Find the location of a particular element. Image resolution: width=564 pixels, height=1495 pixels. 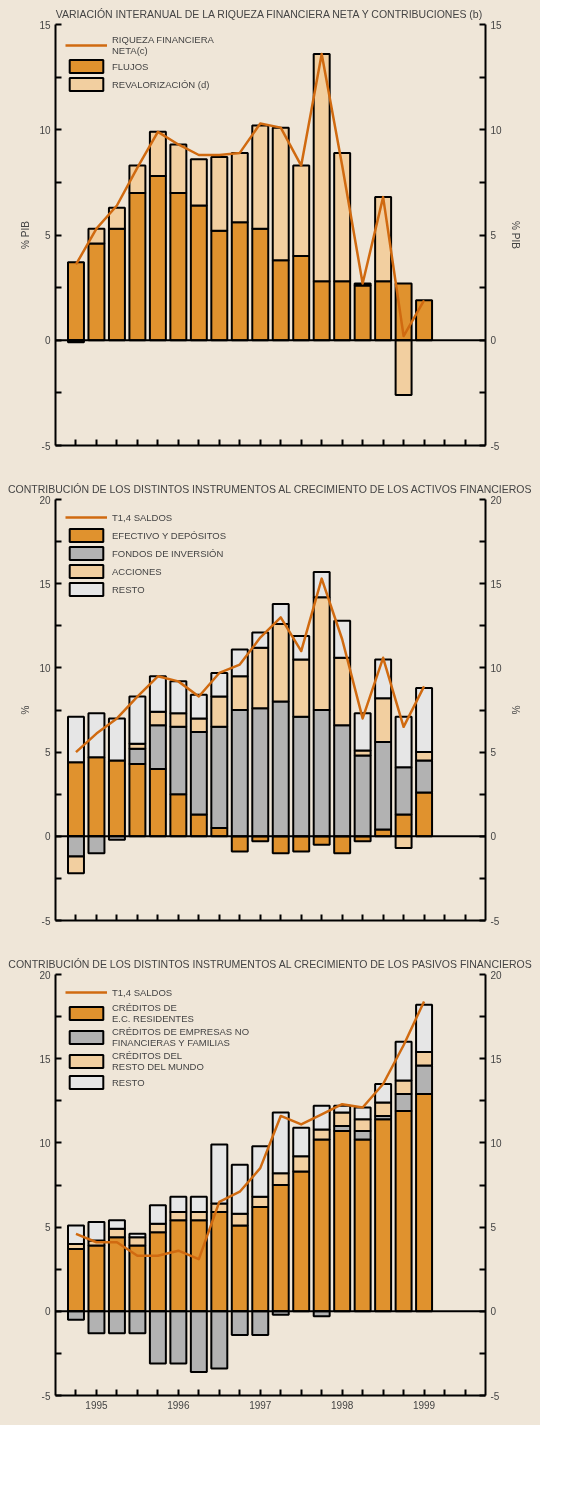

legend-label: ACCIONES is located at coordinates (137, 571).